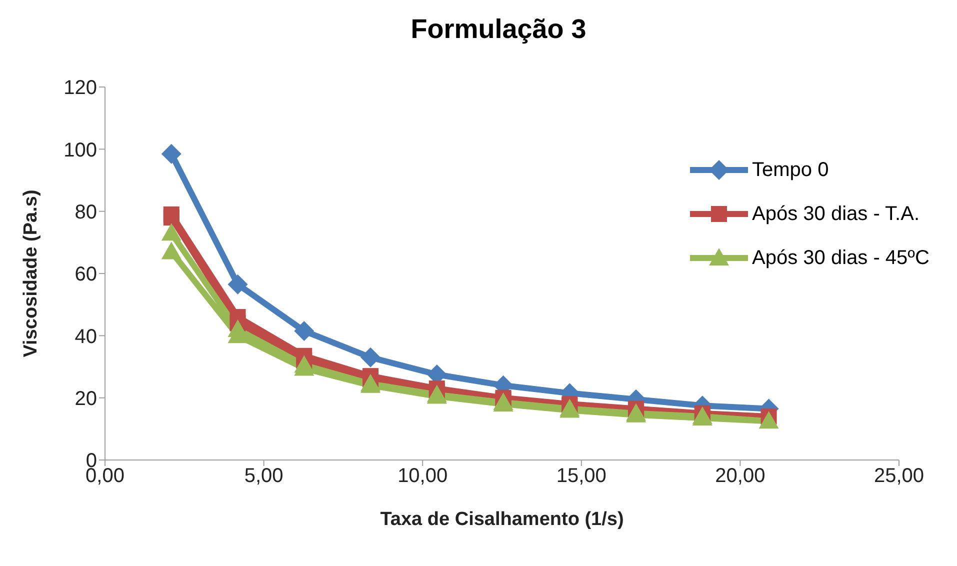 Image resolution: width=957 pixels, height=566 pixels. What do you see at coordinates (740, 476) in the screenshot?
I see `x-tick-label: 20,00` at bounding box center [740, 476].